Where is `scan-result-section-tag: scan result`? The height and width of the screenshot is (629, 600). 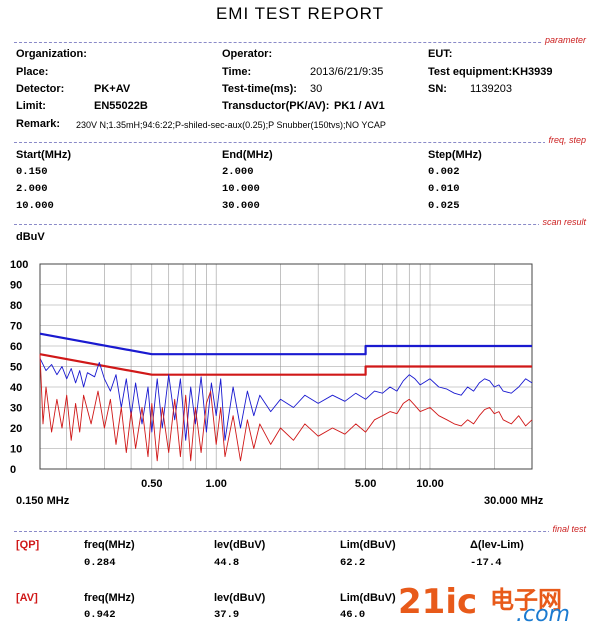
scan-result-section-tag: scan result is located at coordinates (562, 222).